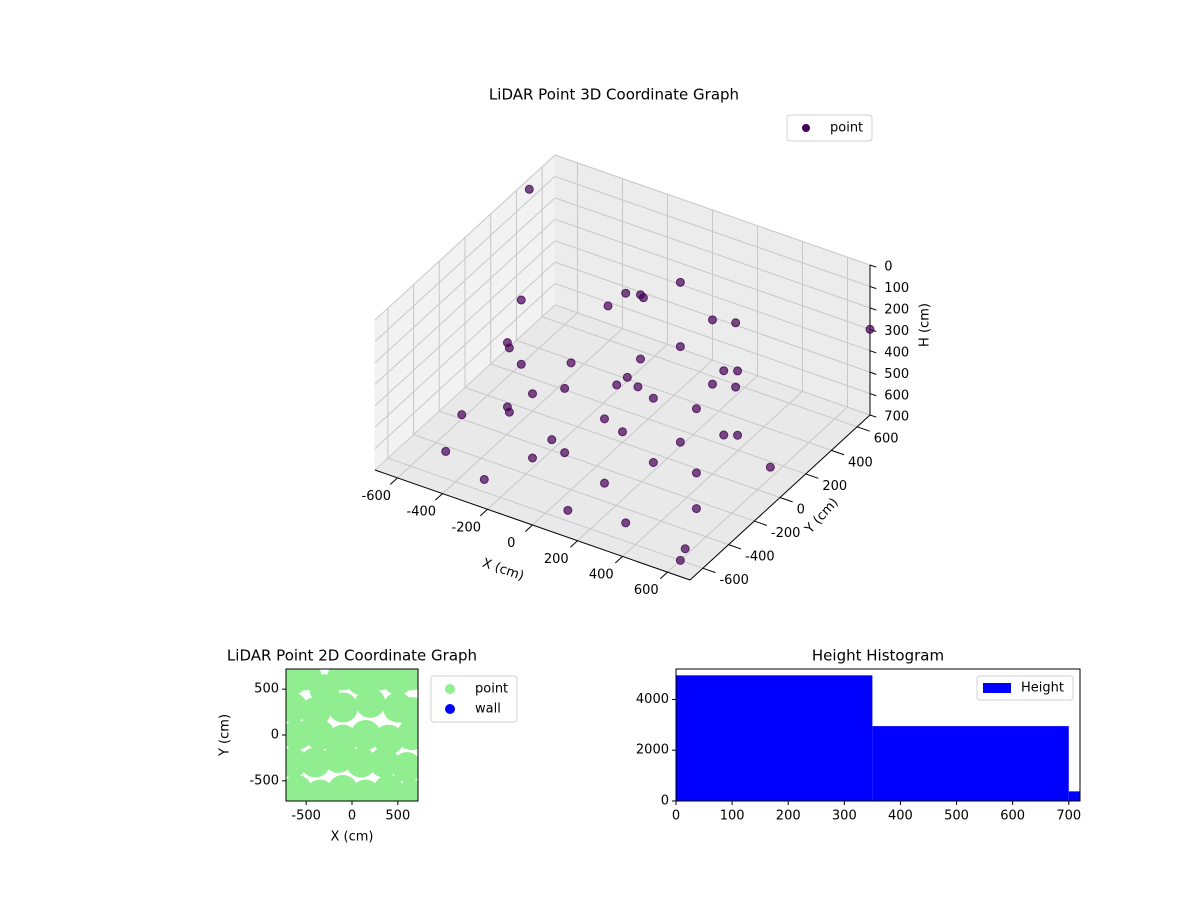 The width and height of the screenshot is (1200, 900). What do you see at coordinates (646, 590) in the screenshot?
I see `x-tick-label: 600` at bounding box center [646, 590].